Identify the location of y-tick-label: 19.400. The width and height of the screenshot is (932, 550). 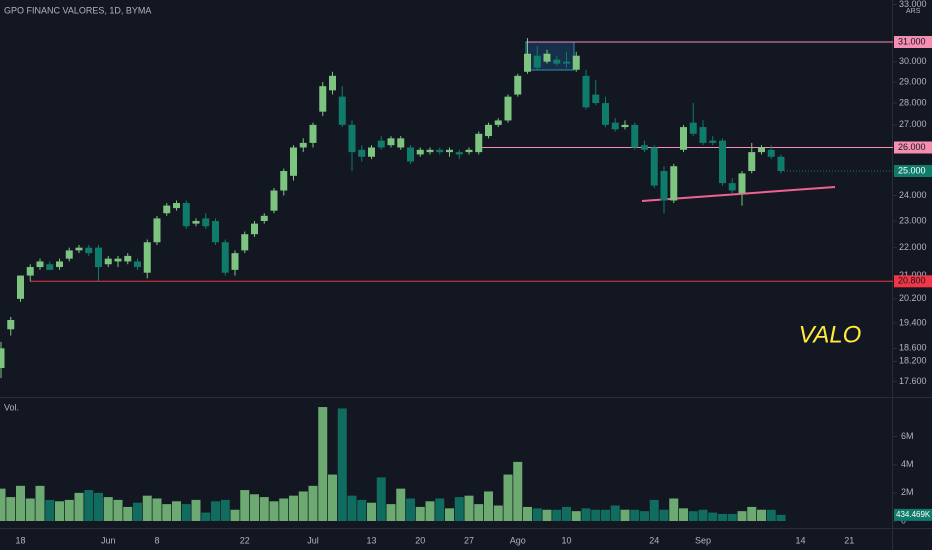
(913, 322).